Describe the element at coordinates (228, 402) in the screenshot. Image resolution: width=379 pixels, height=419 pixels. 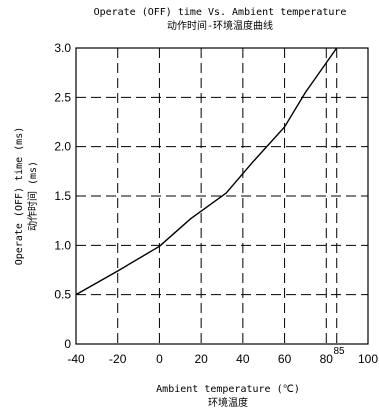
I see `x-axis-label-sub: 环境温度` at that location.